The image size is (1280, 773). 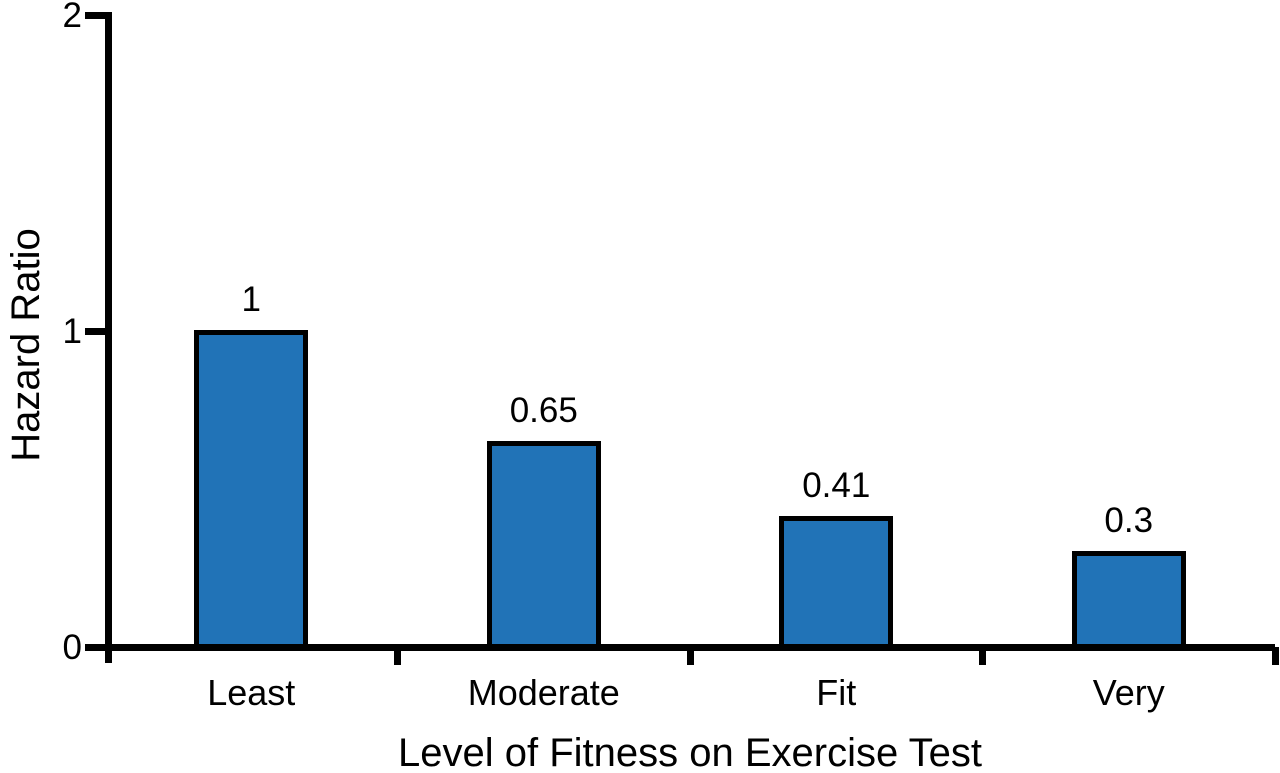 I want to click on y-tick-label: 1, so click(x=72, y=331).